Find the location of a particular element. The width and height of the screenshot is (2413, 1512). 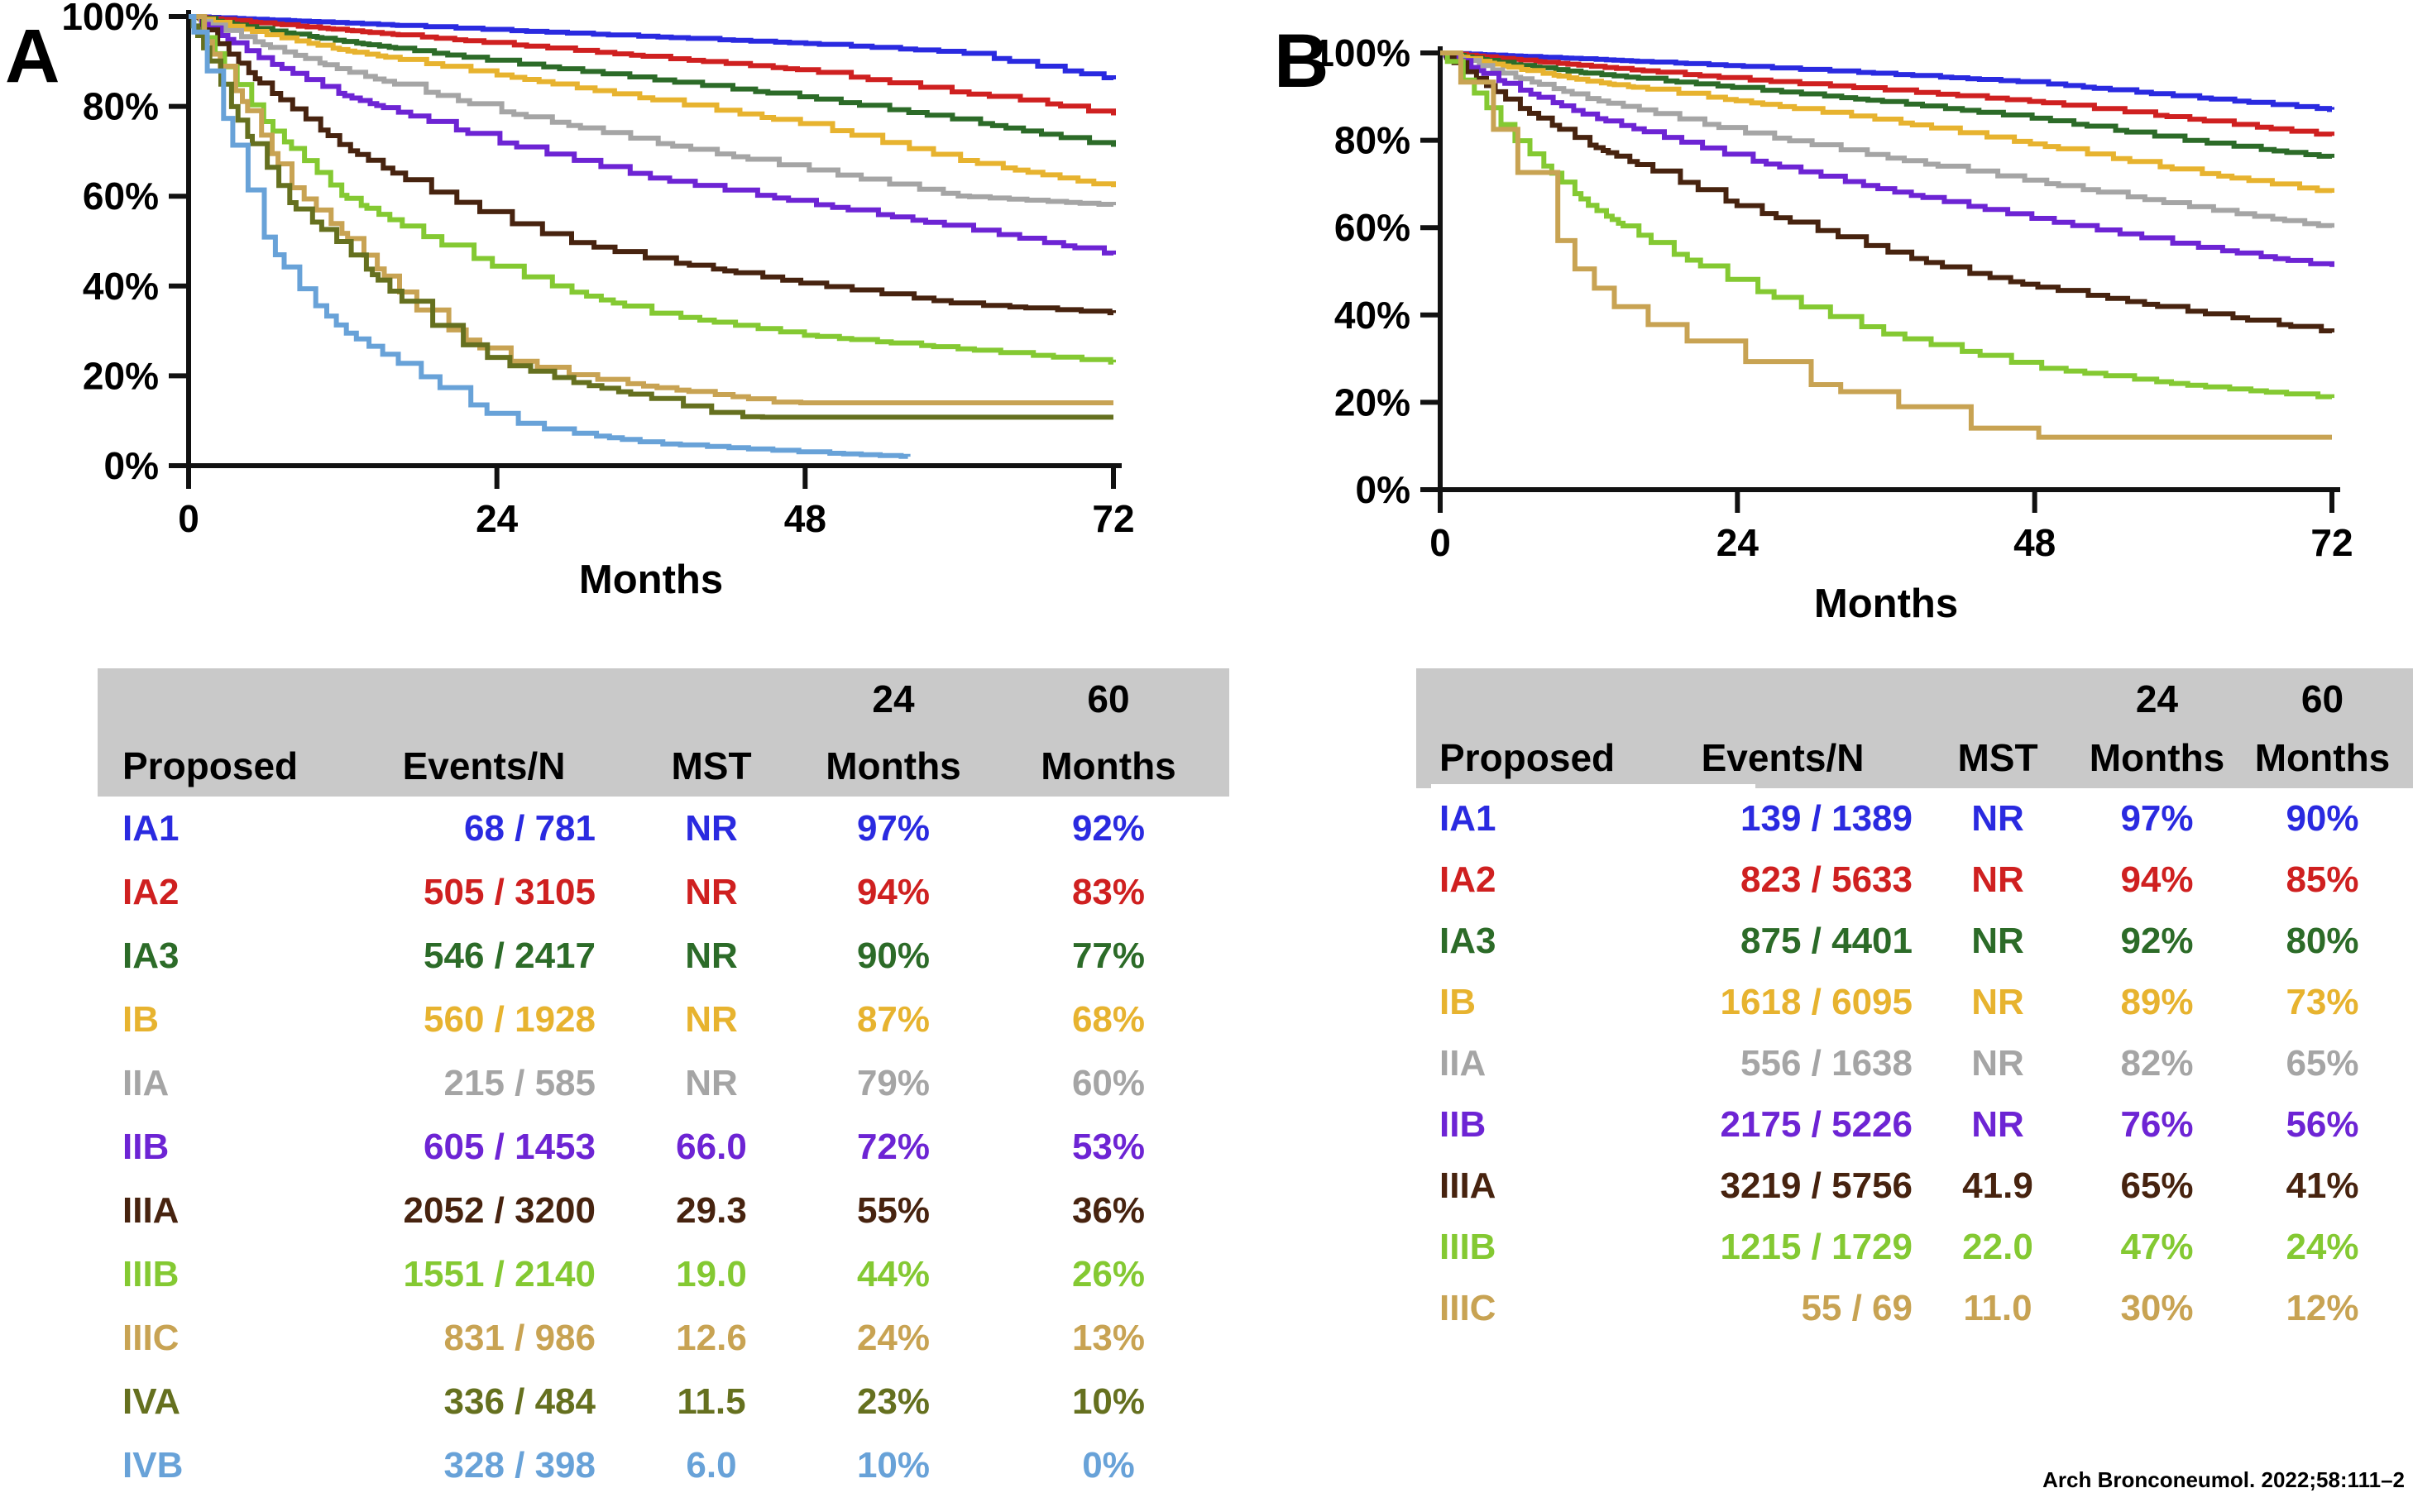

pct-60mo-cell: 85% is located at coordinates (2322, 879).